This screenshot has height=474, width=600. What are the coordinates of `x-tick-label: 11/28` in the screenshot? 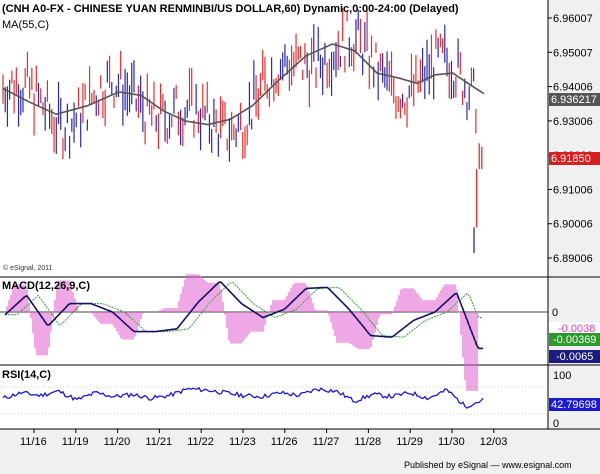 It's located at (367, 442).